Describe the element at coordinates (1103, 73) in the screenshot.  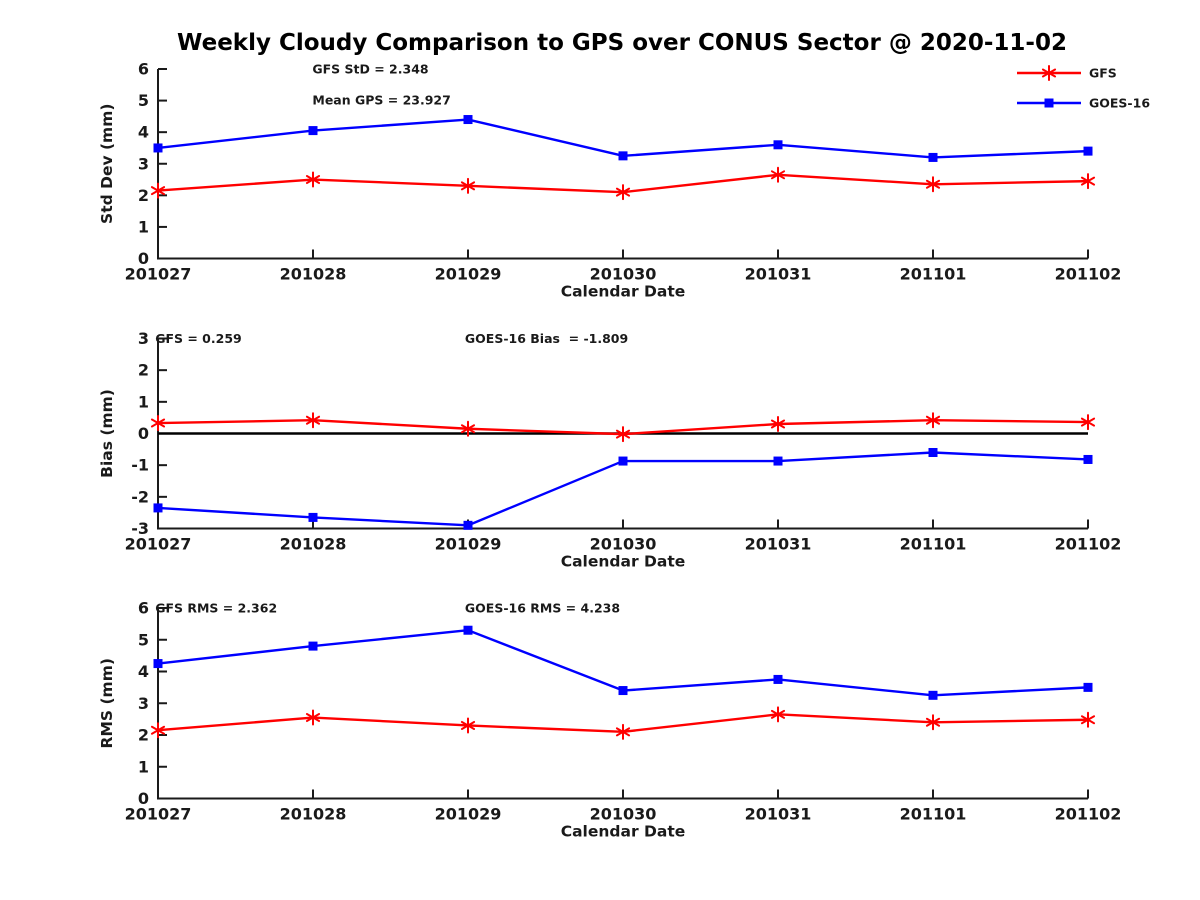
I see `legend-label: GFS` at that location.